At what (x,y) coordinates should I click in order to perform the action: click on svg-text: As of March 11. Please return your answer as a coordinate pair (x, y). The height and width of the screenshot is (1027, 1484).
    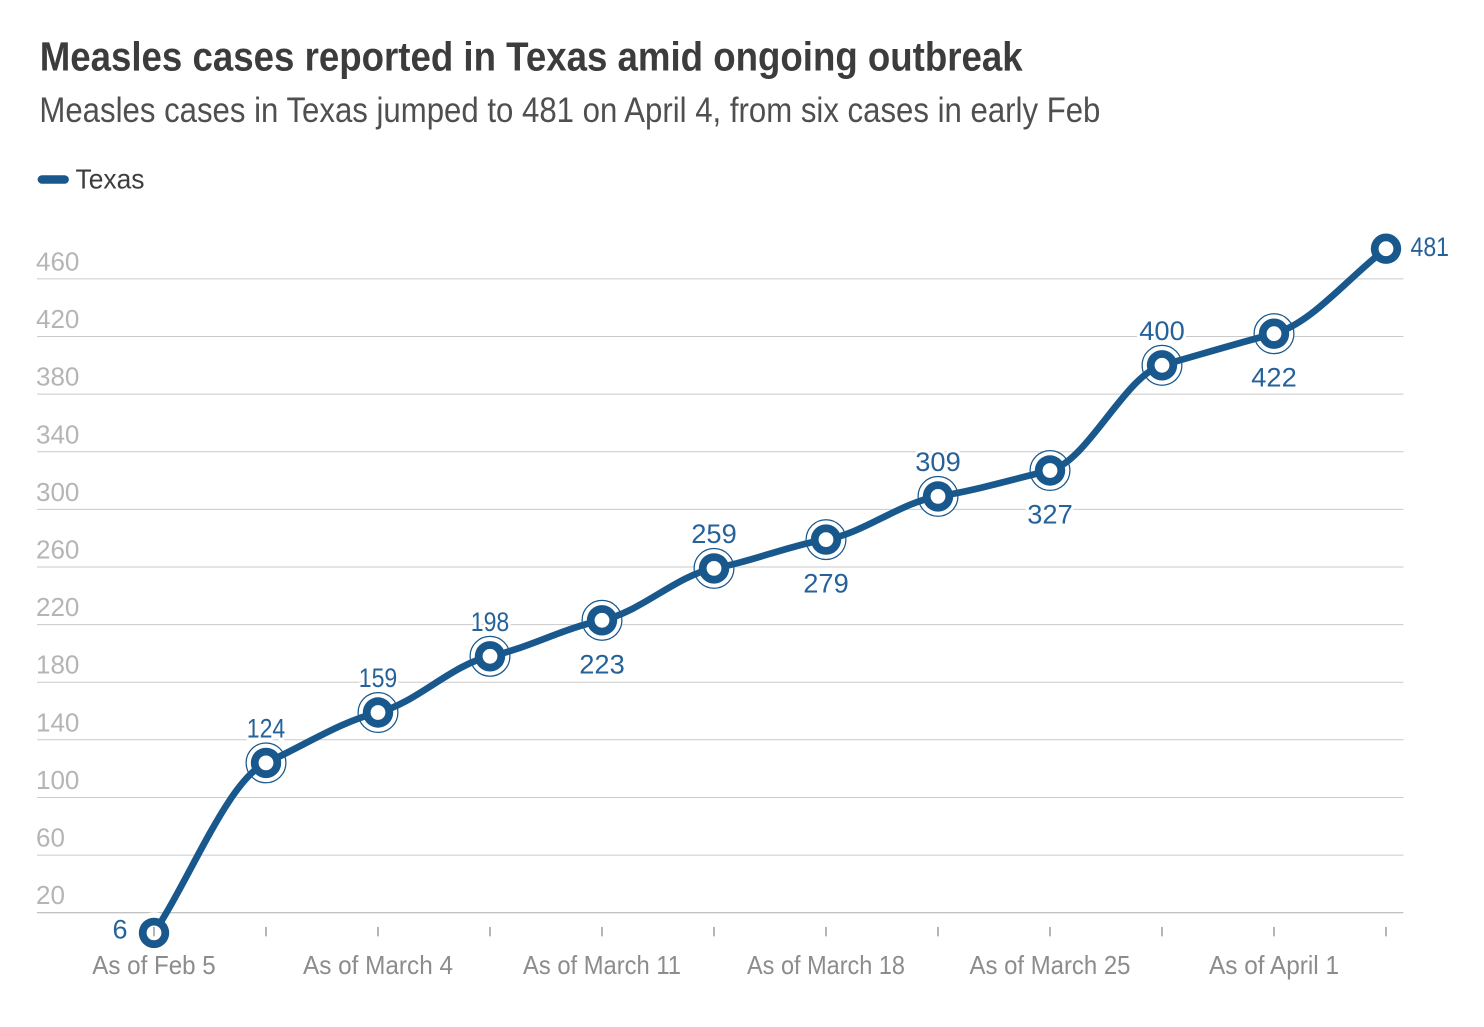
    Looking at the image, I should click on (602, 965).